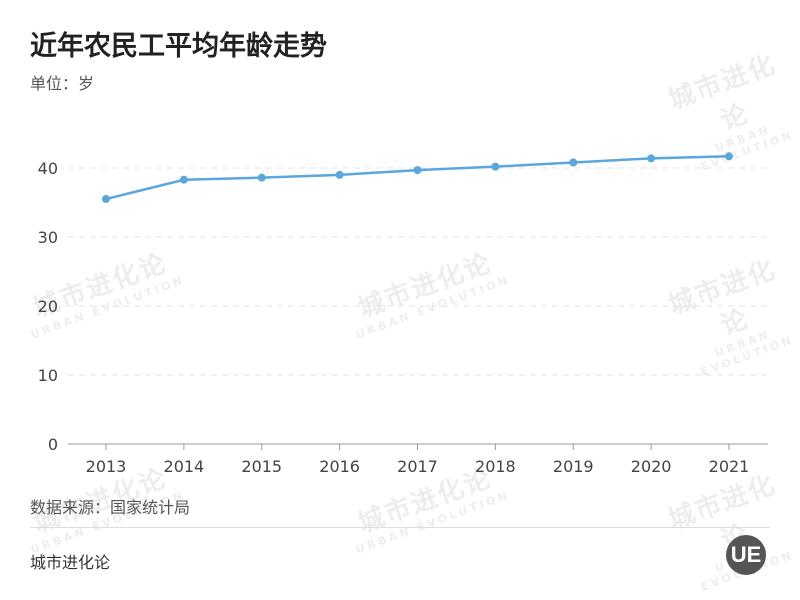 Image resolution: width=800 pixels, height=600 pixels. I want to click on y-tick-label: 30, so click(48, 237).